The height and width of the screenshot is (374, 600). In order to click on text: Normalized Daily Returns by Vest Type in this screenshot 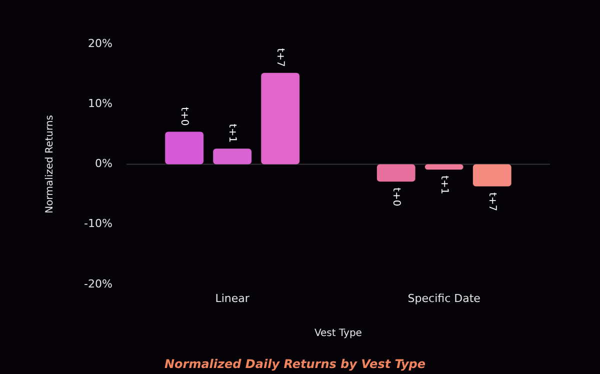, I will do `click(295, 363)`.